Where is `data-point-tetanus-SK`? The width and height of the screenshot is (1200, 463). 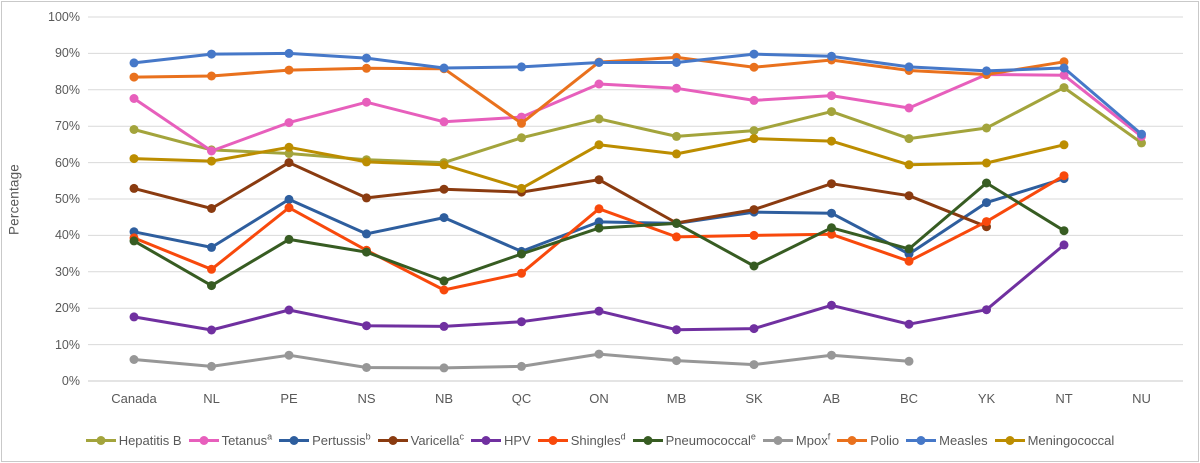 data-point-tetanus-SK is located at coordinates (754, 100).